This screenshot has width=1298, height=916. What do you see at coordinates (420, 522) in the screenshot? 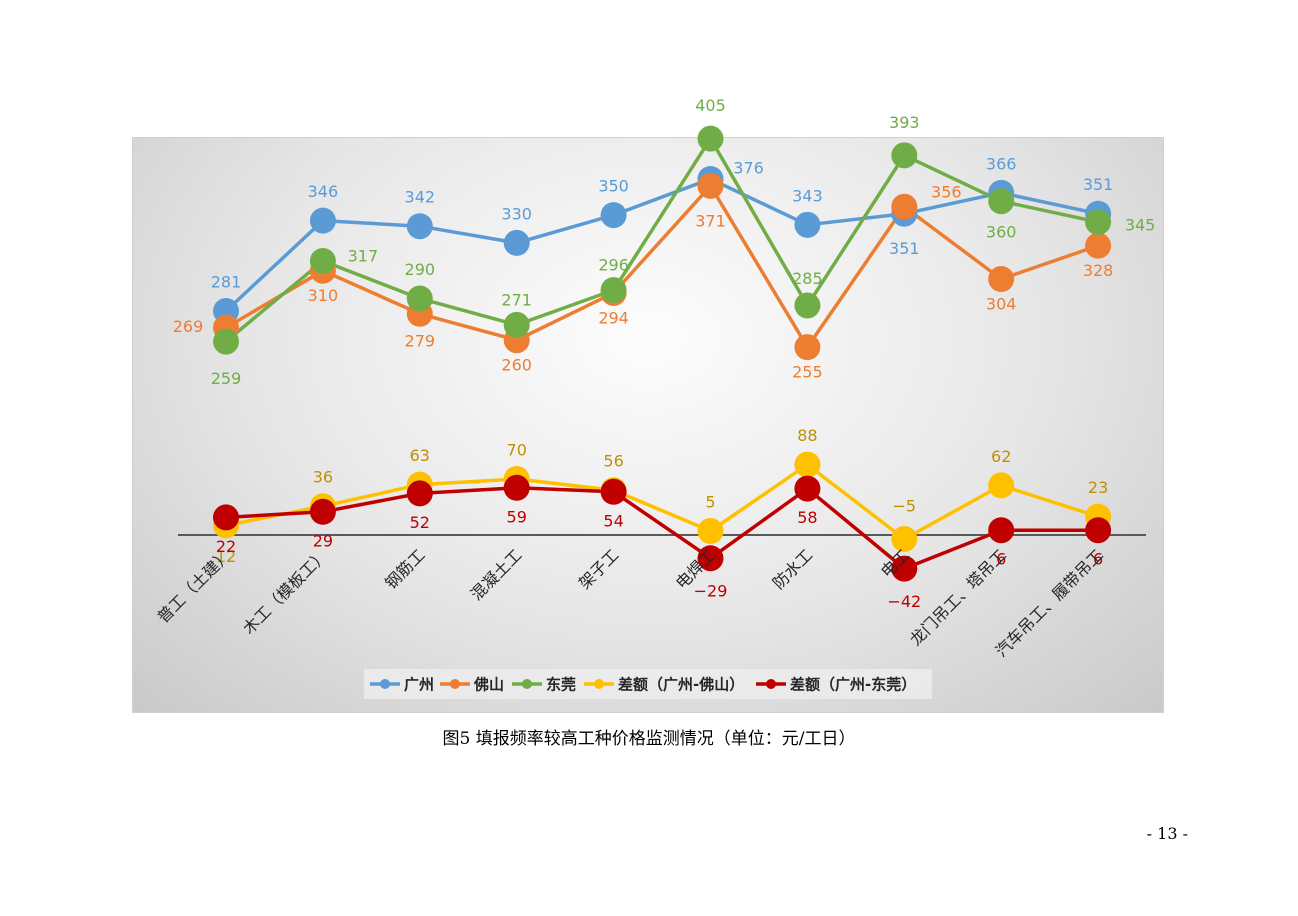
I see `data-label: 52` at bounding box center [420, 522].